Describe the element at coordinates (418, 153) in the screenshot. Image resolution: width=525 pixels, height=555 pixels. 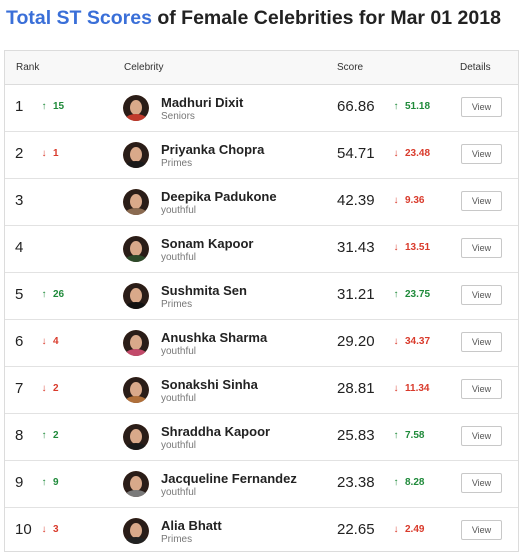
I see `score-change-value: 23.48` at that location.